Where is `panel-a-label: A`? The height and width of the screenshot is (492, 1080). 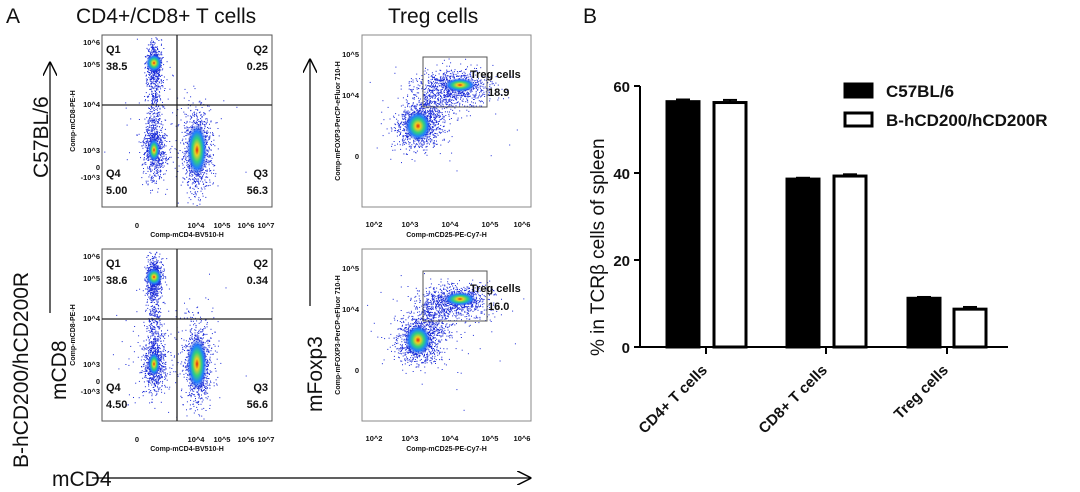 panel-a-label: A is located at coordinates (13, 16).